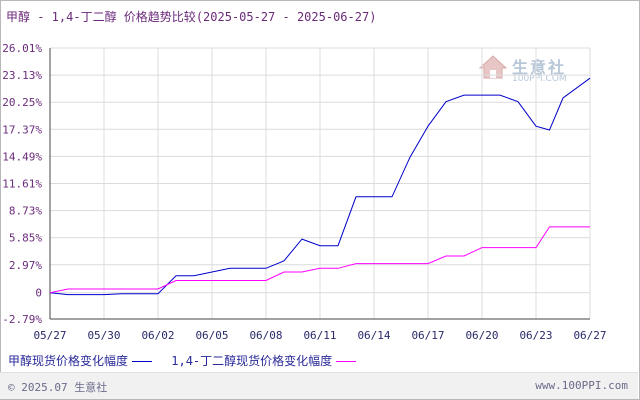  I want to click on x-tick-label: 06/08, so click(265, 335).